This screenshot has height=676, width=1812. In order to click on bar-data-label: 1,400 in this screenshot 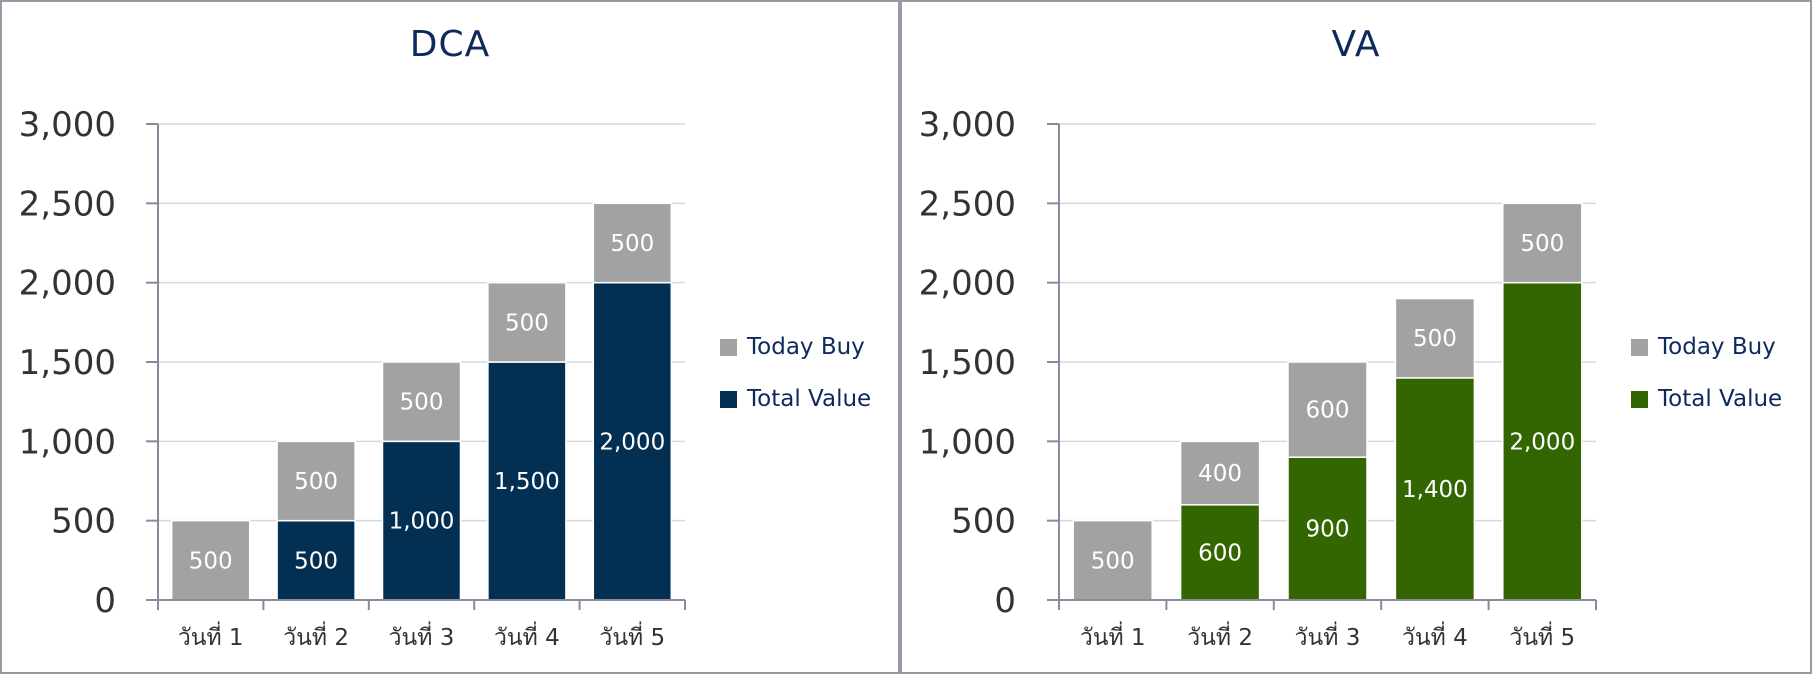, I will do `click(1435, 490)`.